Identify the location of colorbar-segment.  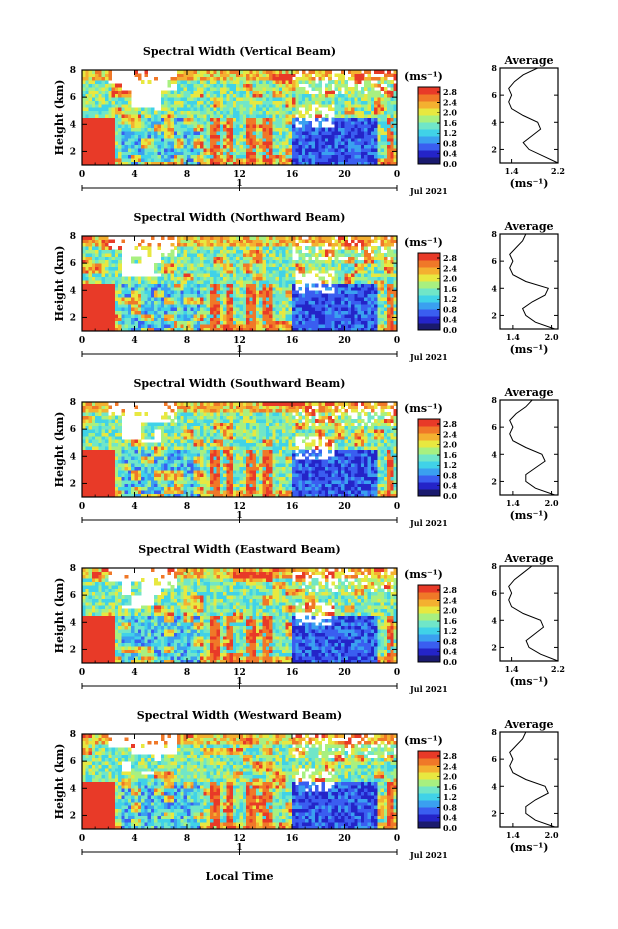
(429, 112).